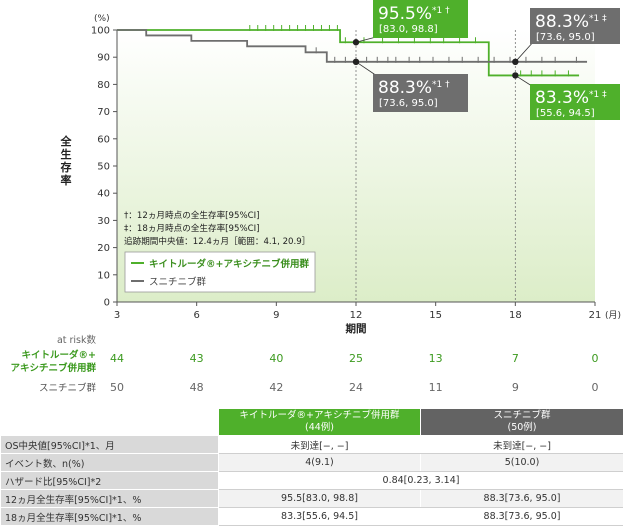  Describe the element at coordinates (414, 88) in the screenshot. I see `callout-value: 88.3%*1 †` at that location.